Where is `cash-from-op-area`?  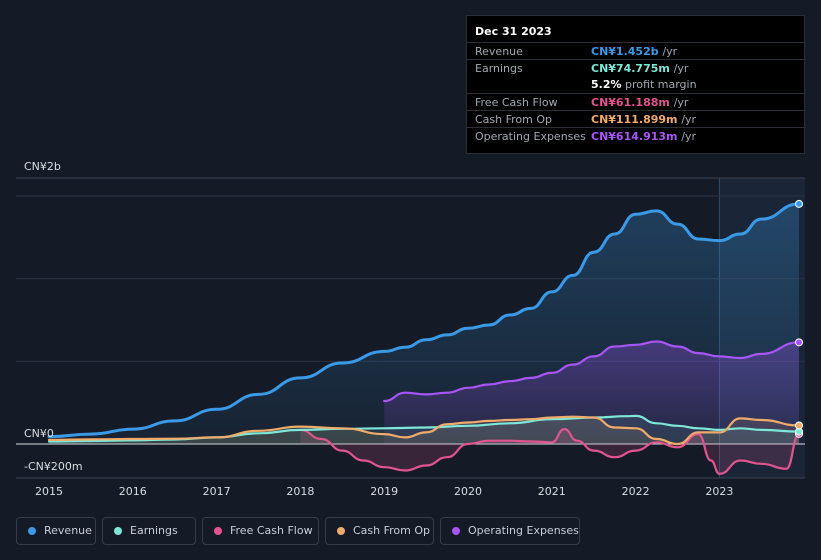
cash-from-op-area is located at coordinates (424, 430).